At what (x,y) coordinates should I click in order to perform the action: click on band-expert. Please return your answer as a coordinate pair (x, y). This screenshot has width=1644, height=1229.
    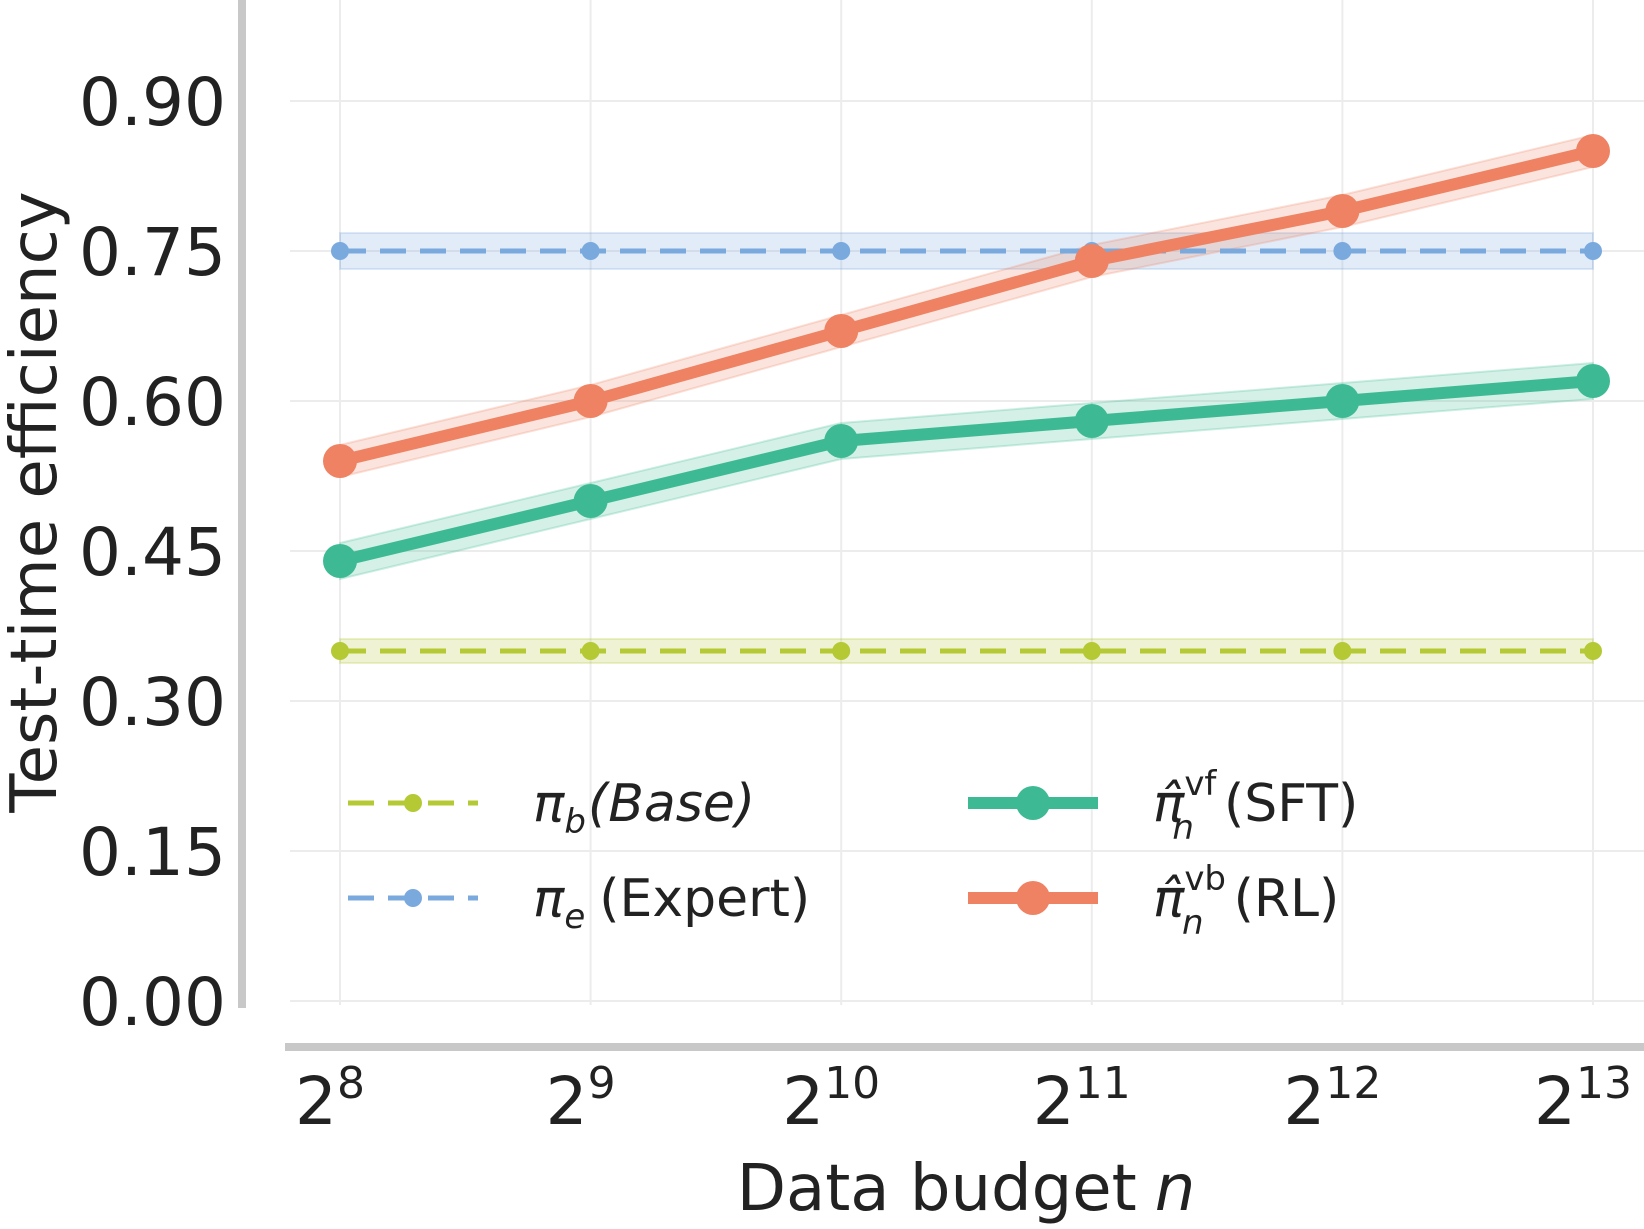
    Looking at the image, I should click on (966, 251).